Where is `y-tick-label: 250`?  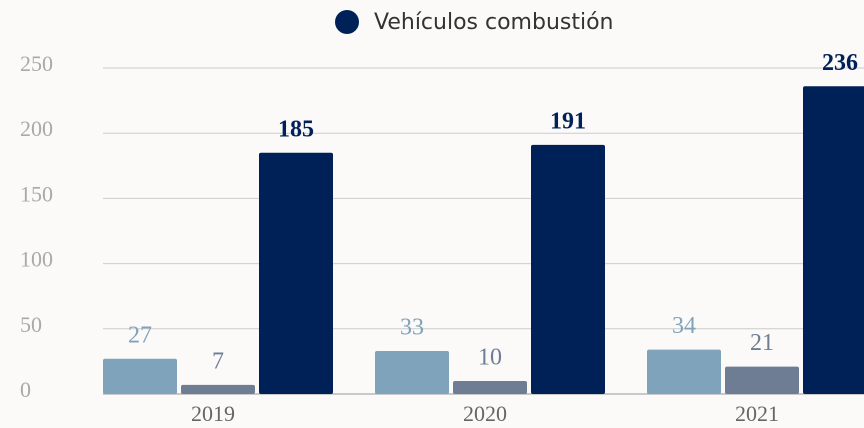 y-tick-label: 250 is located at coordinates (36, 63).